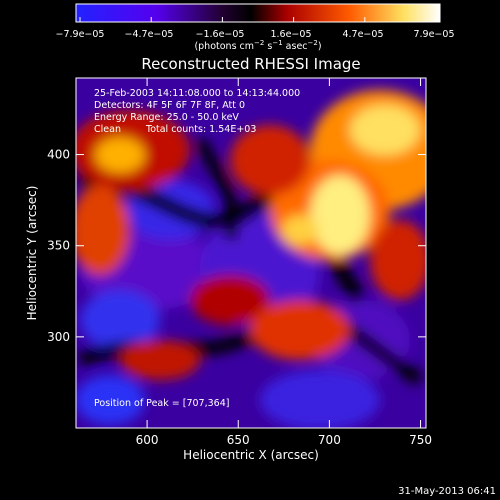 This screenshot has height=500, width=500. I want to click on colorbar-gradient, so click(258, 13).